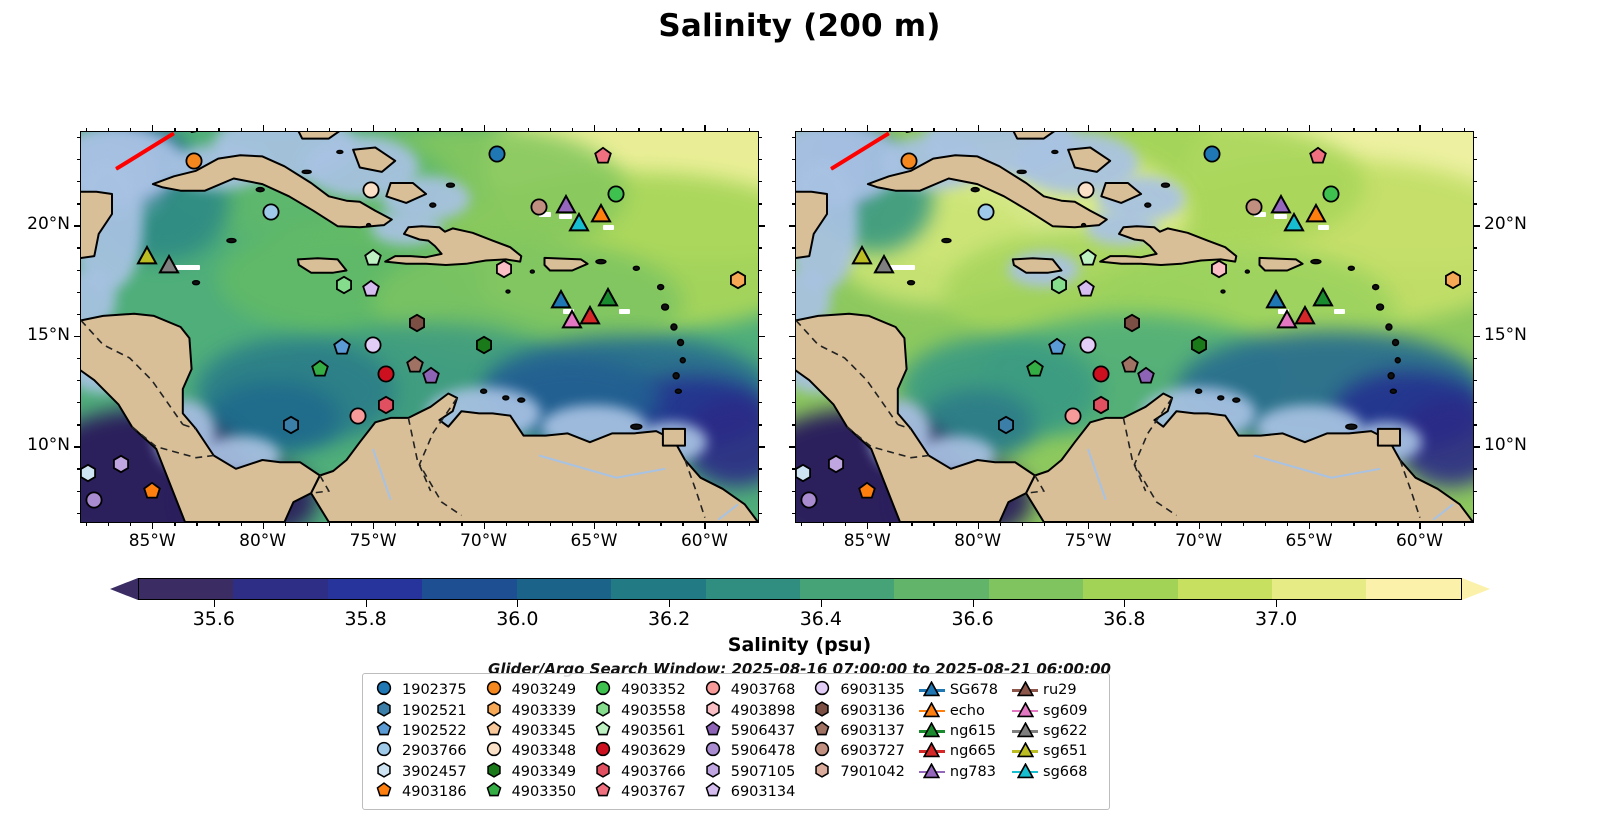 This screenshot has width=1599, height=829. I want to click on x-tick-label: 80°W, so click(978, 541).